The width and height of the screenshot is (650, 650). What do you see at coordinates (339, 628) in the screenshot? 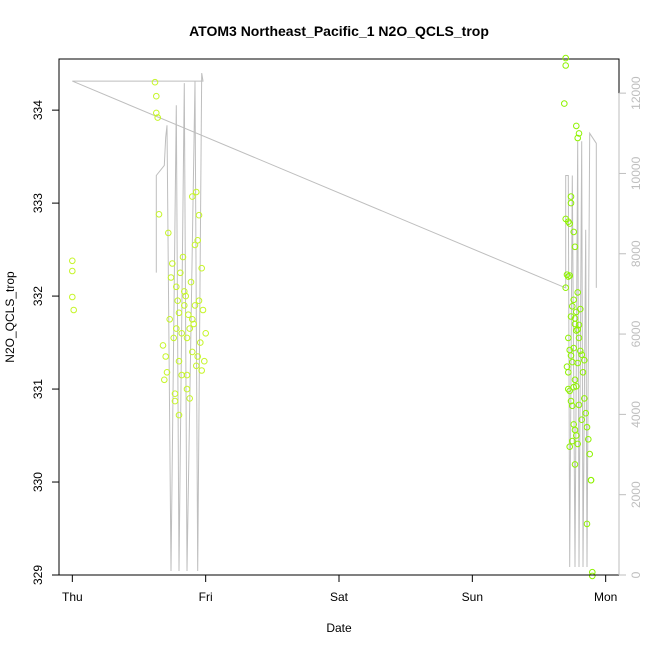
I see `x-axis-label: Date` at bounding box center [339, 628].